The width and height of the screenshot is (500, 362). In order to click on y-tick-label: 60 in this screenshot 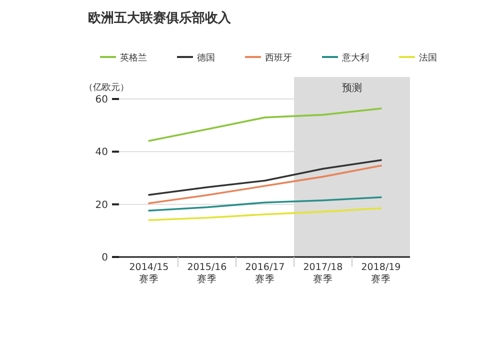, I will do `click(101, 100)`.